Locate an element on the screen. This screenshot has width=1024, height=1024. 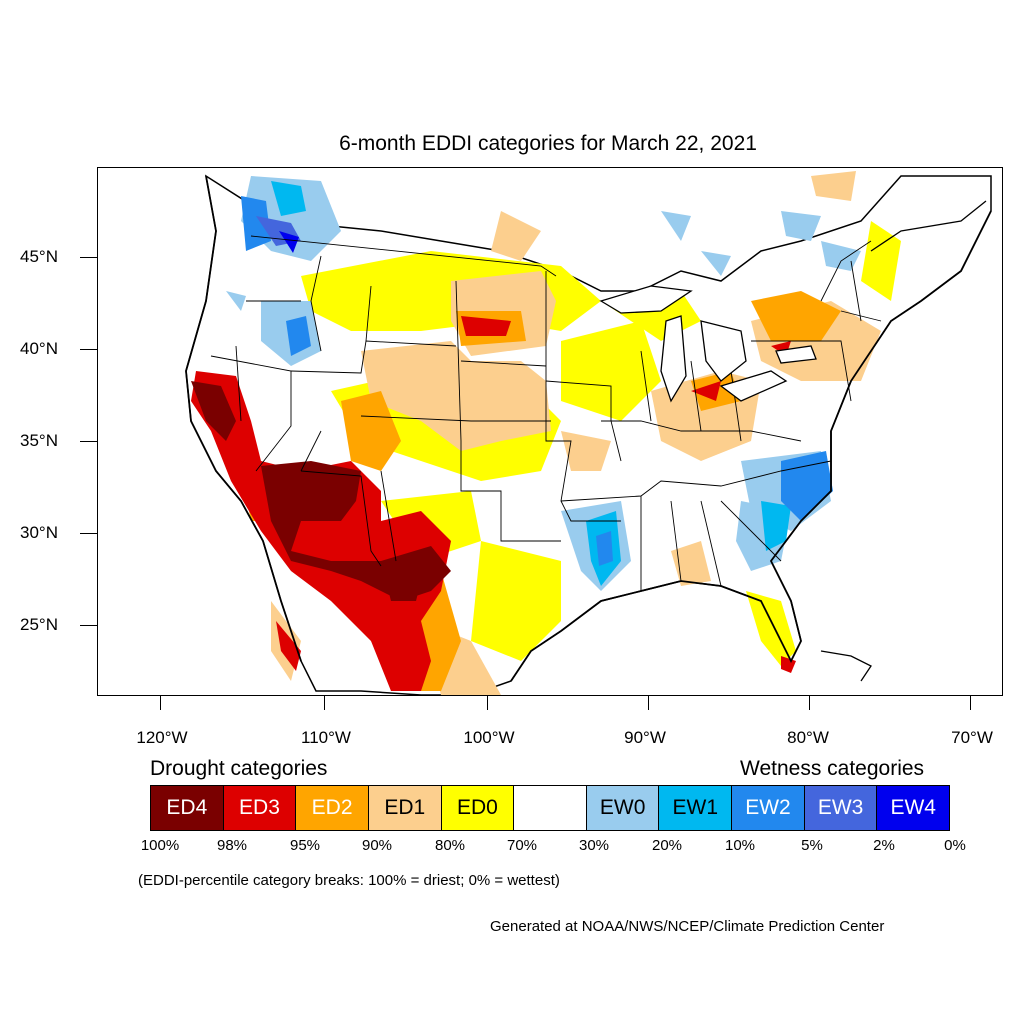
percentile-label: 2% is located at coordinates (884, 845).